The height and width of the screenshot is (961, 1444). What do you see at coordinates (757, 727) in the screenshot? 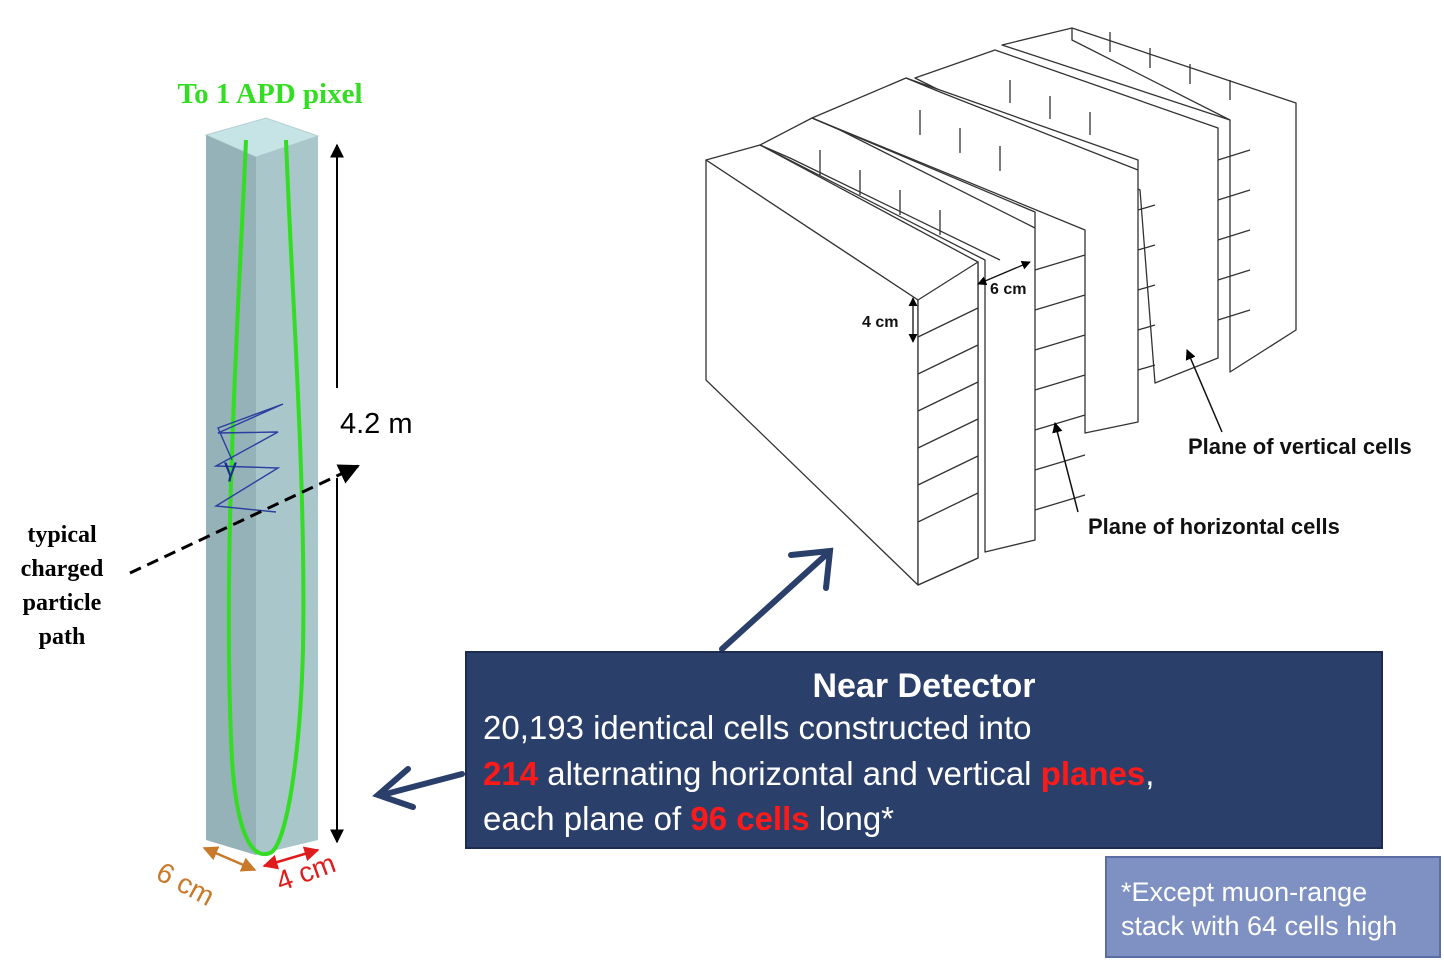
I see `info-line-cells: 20,193 identical cells constructed into` at bounding box center [757, 727].